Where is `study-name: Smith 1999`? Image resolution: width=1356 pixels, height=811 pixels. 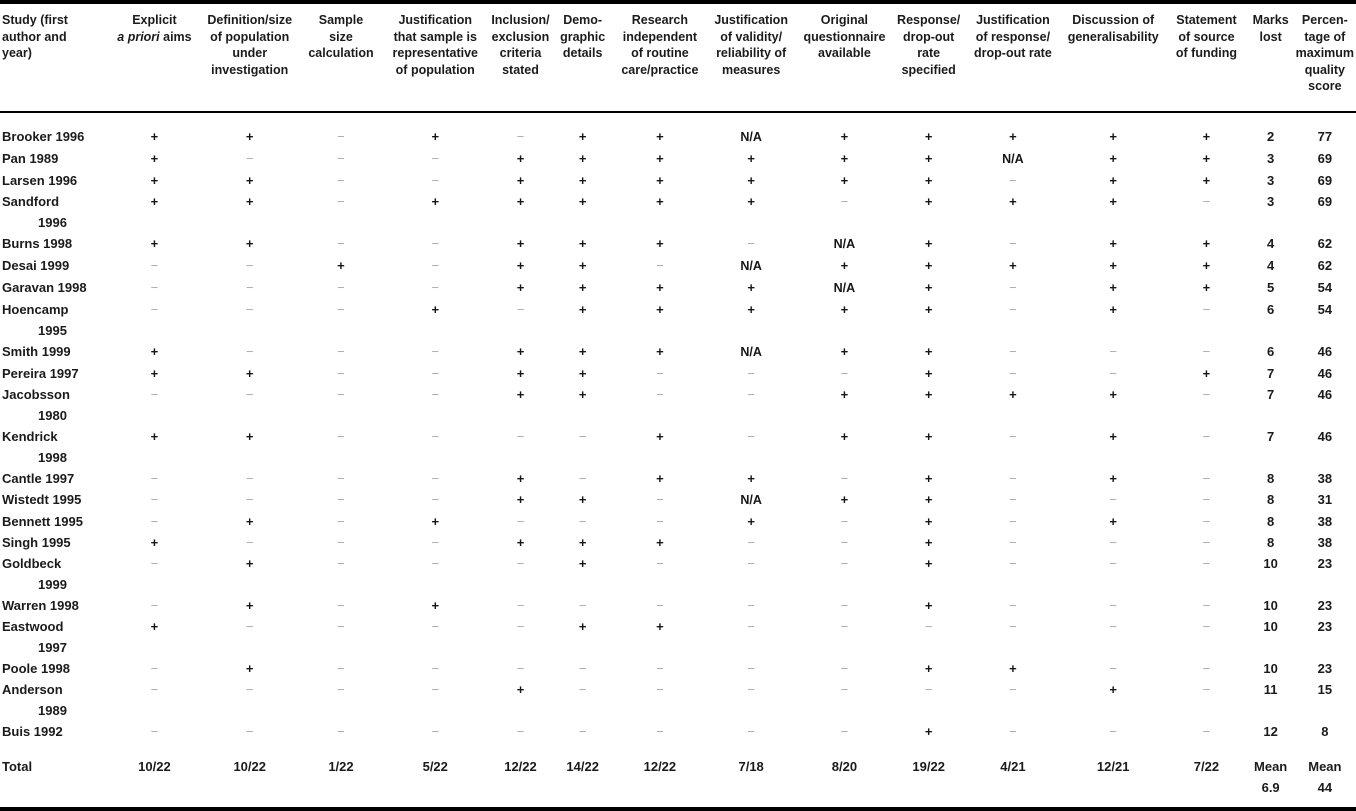
study-name: Smith 1999 is located at coordinates (36, 351).